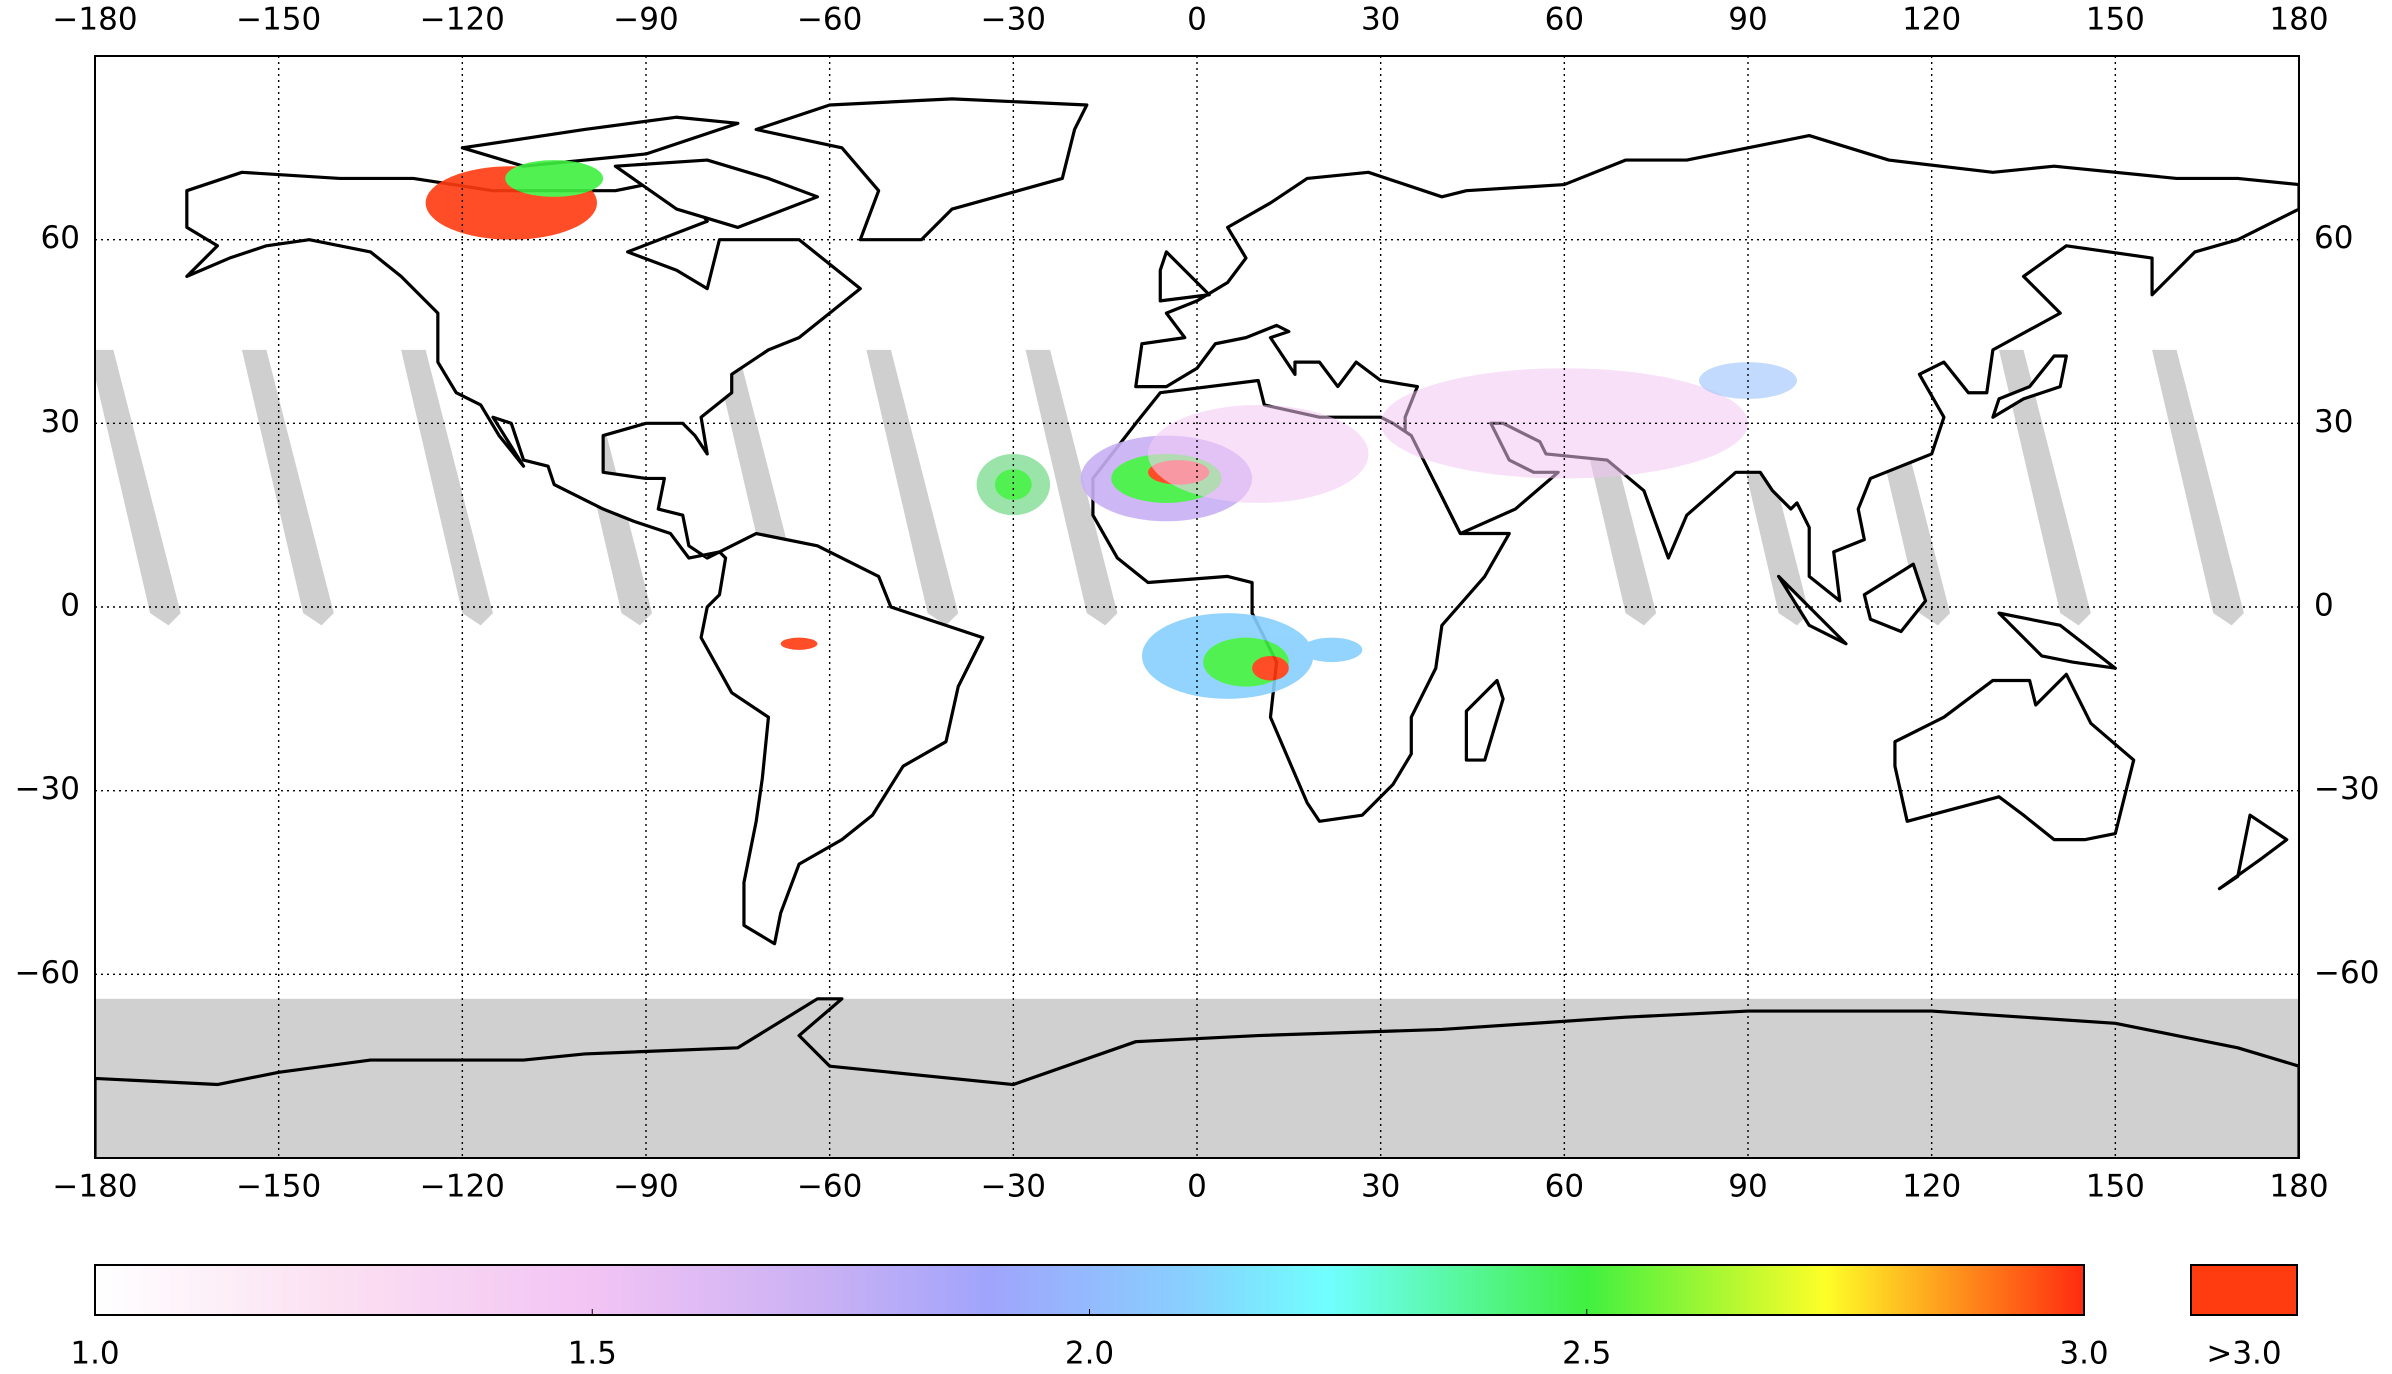 The height and width of the screenshot is (1374, 2392). Describe the element at coordinates (592, 1354) in the screenshot. I see `colorbar-tick-label: 1.5` at that location.